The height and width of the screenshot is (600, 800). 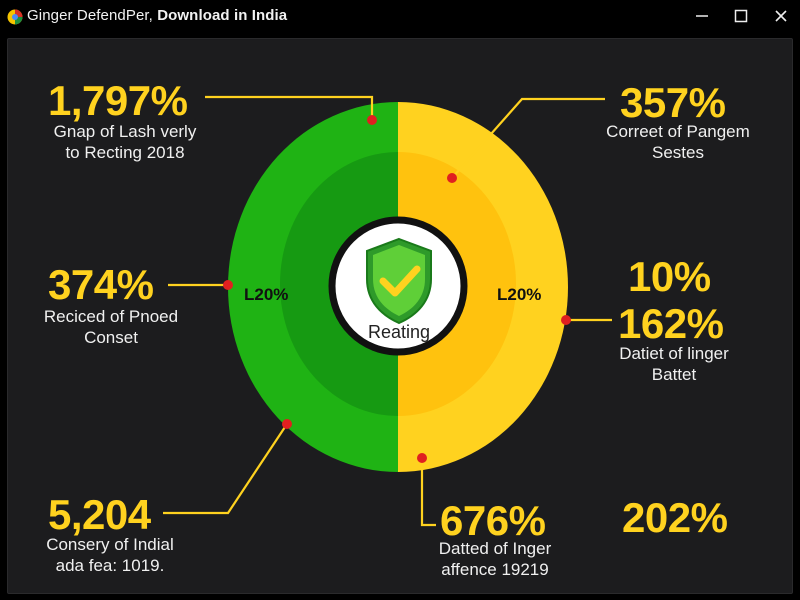 What do you see at coordinates (101, 284) in the screenshot?
I see `stat-value: 374%` at bounding box center [101, 284].